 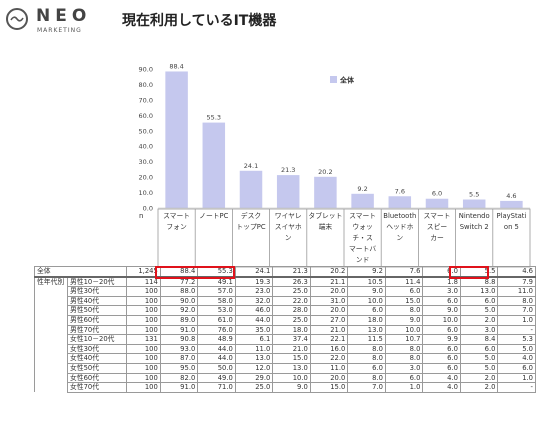 I want to click on category-label: Nintendo, so click(x=474, y=216).